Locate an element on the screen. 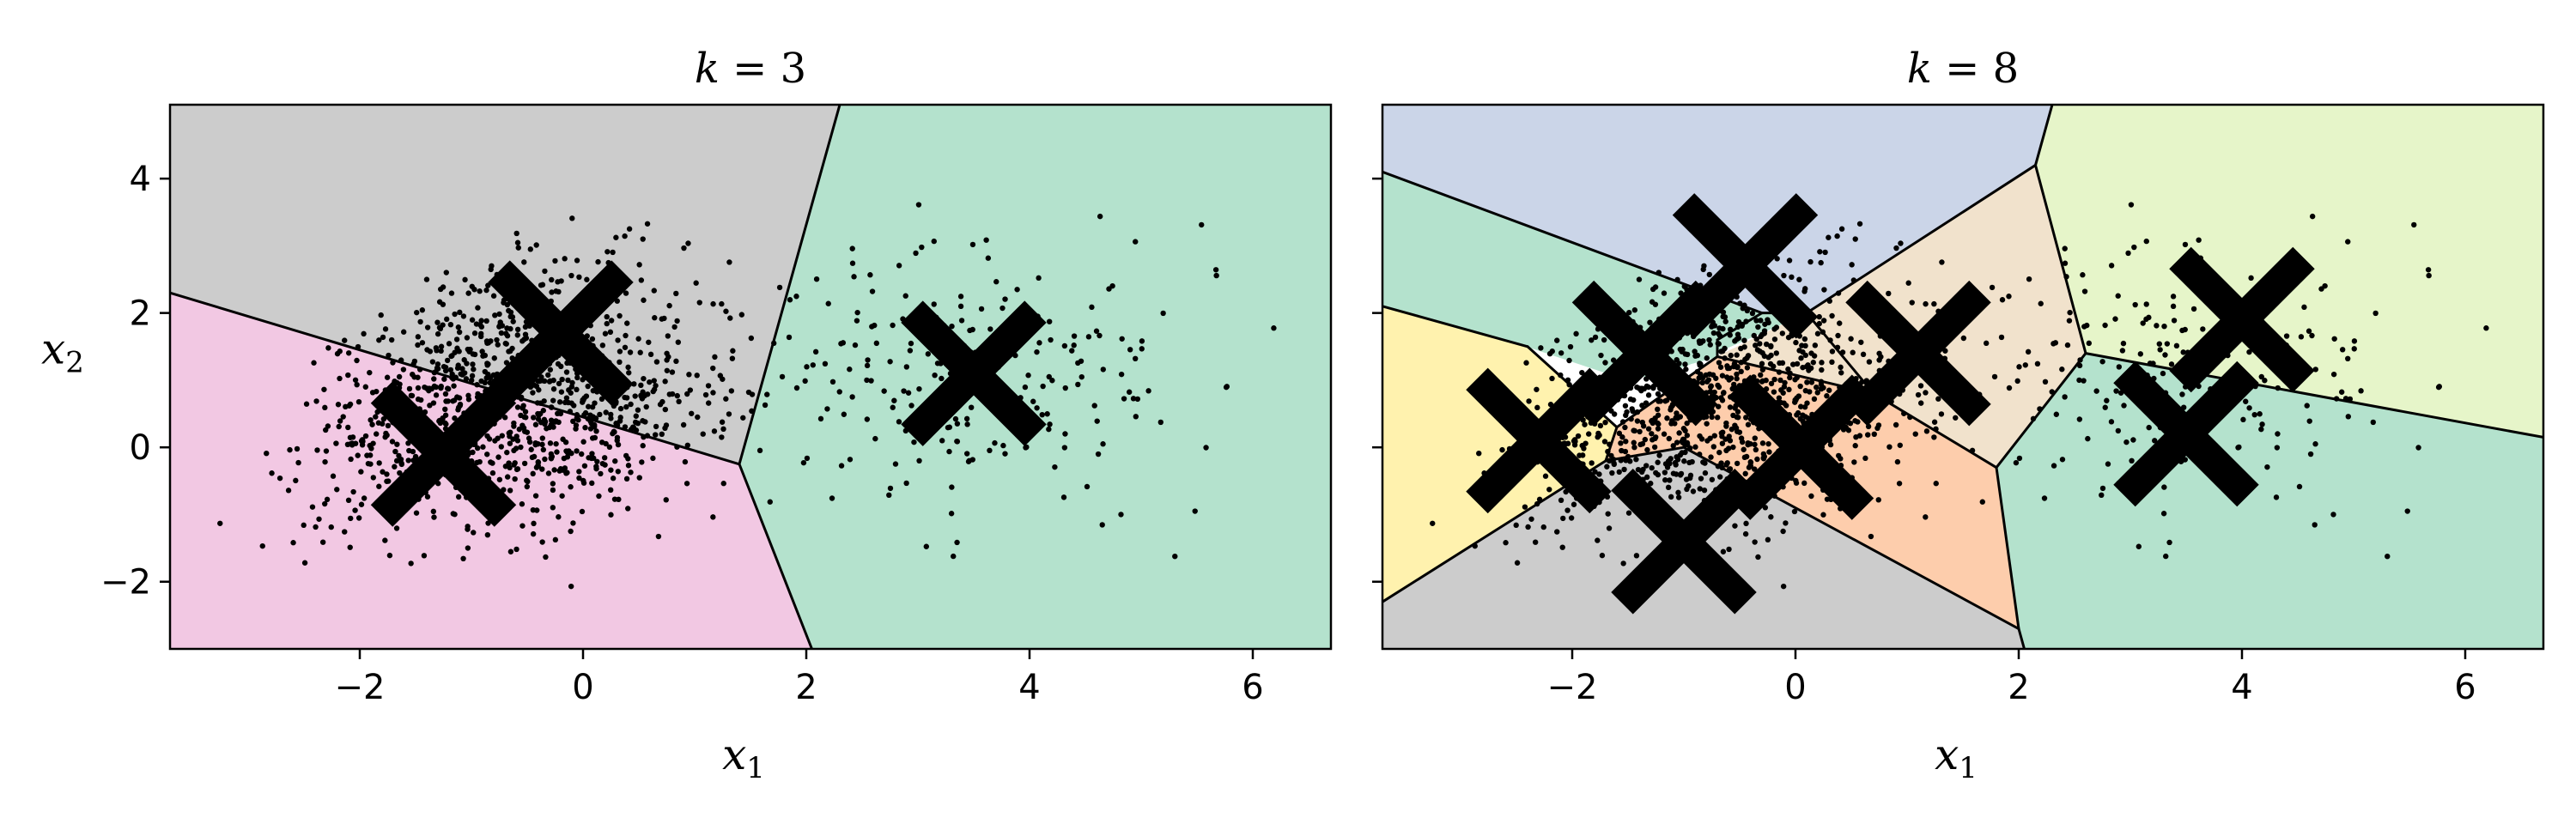 The image size is (2576, 824). y-tick-label: 4 is located at coordinates (140, 179).